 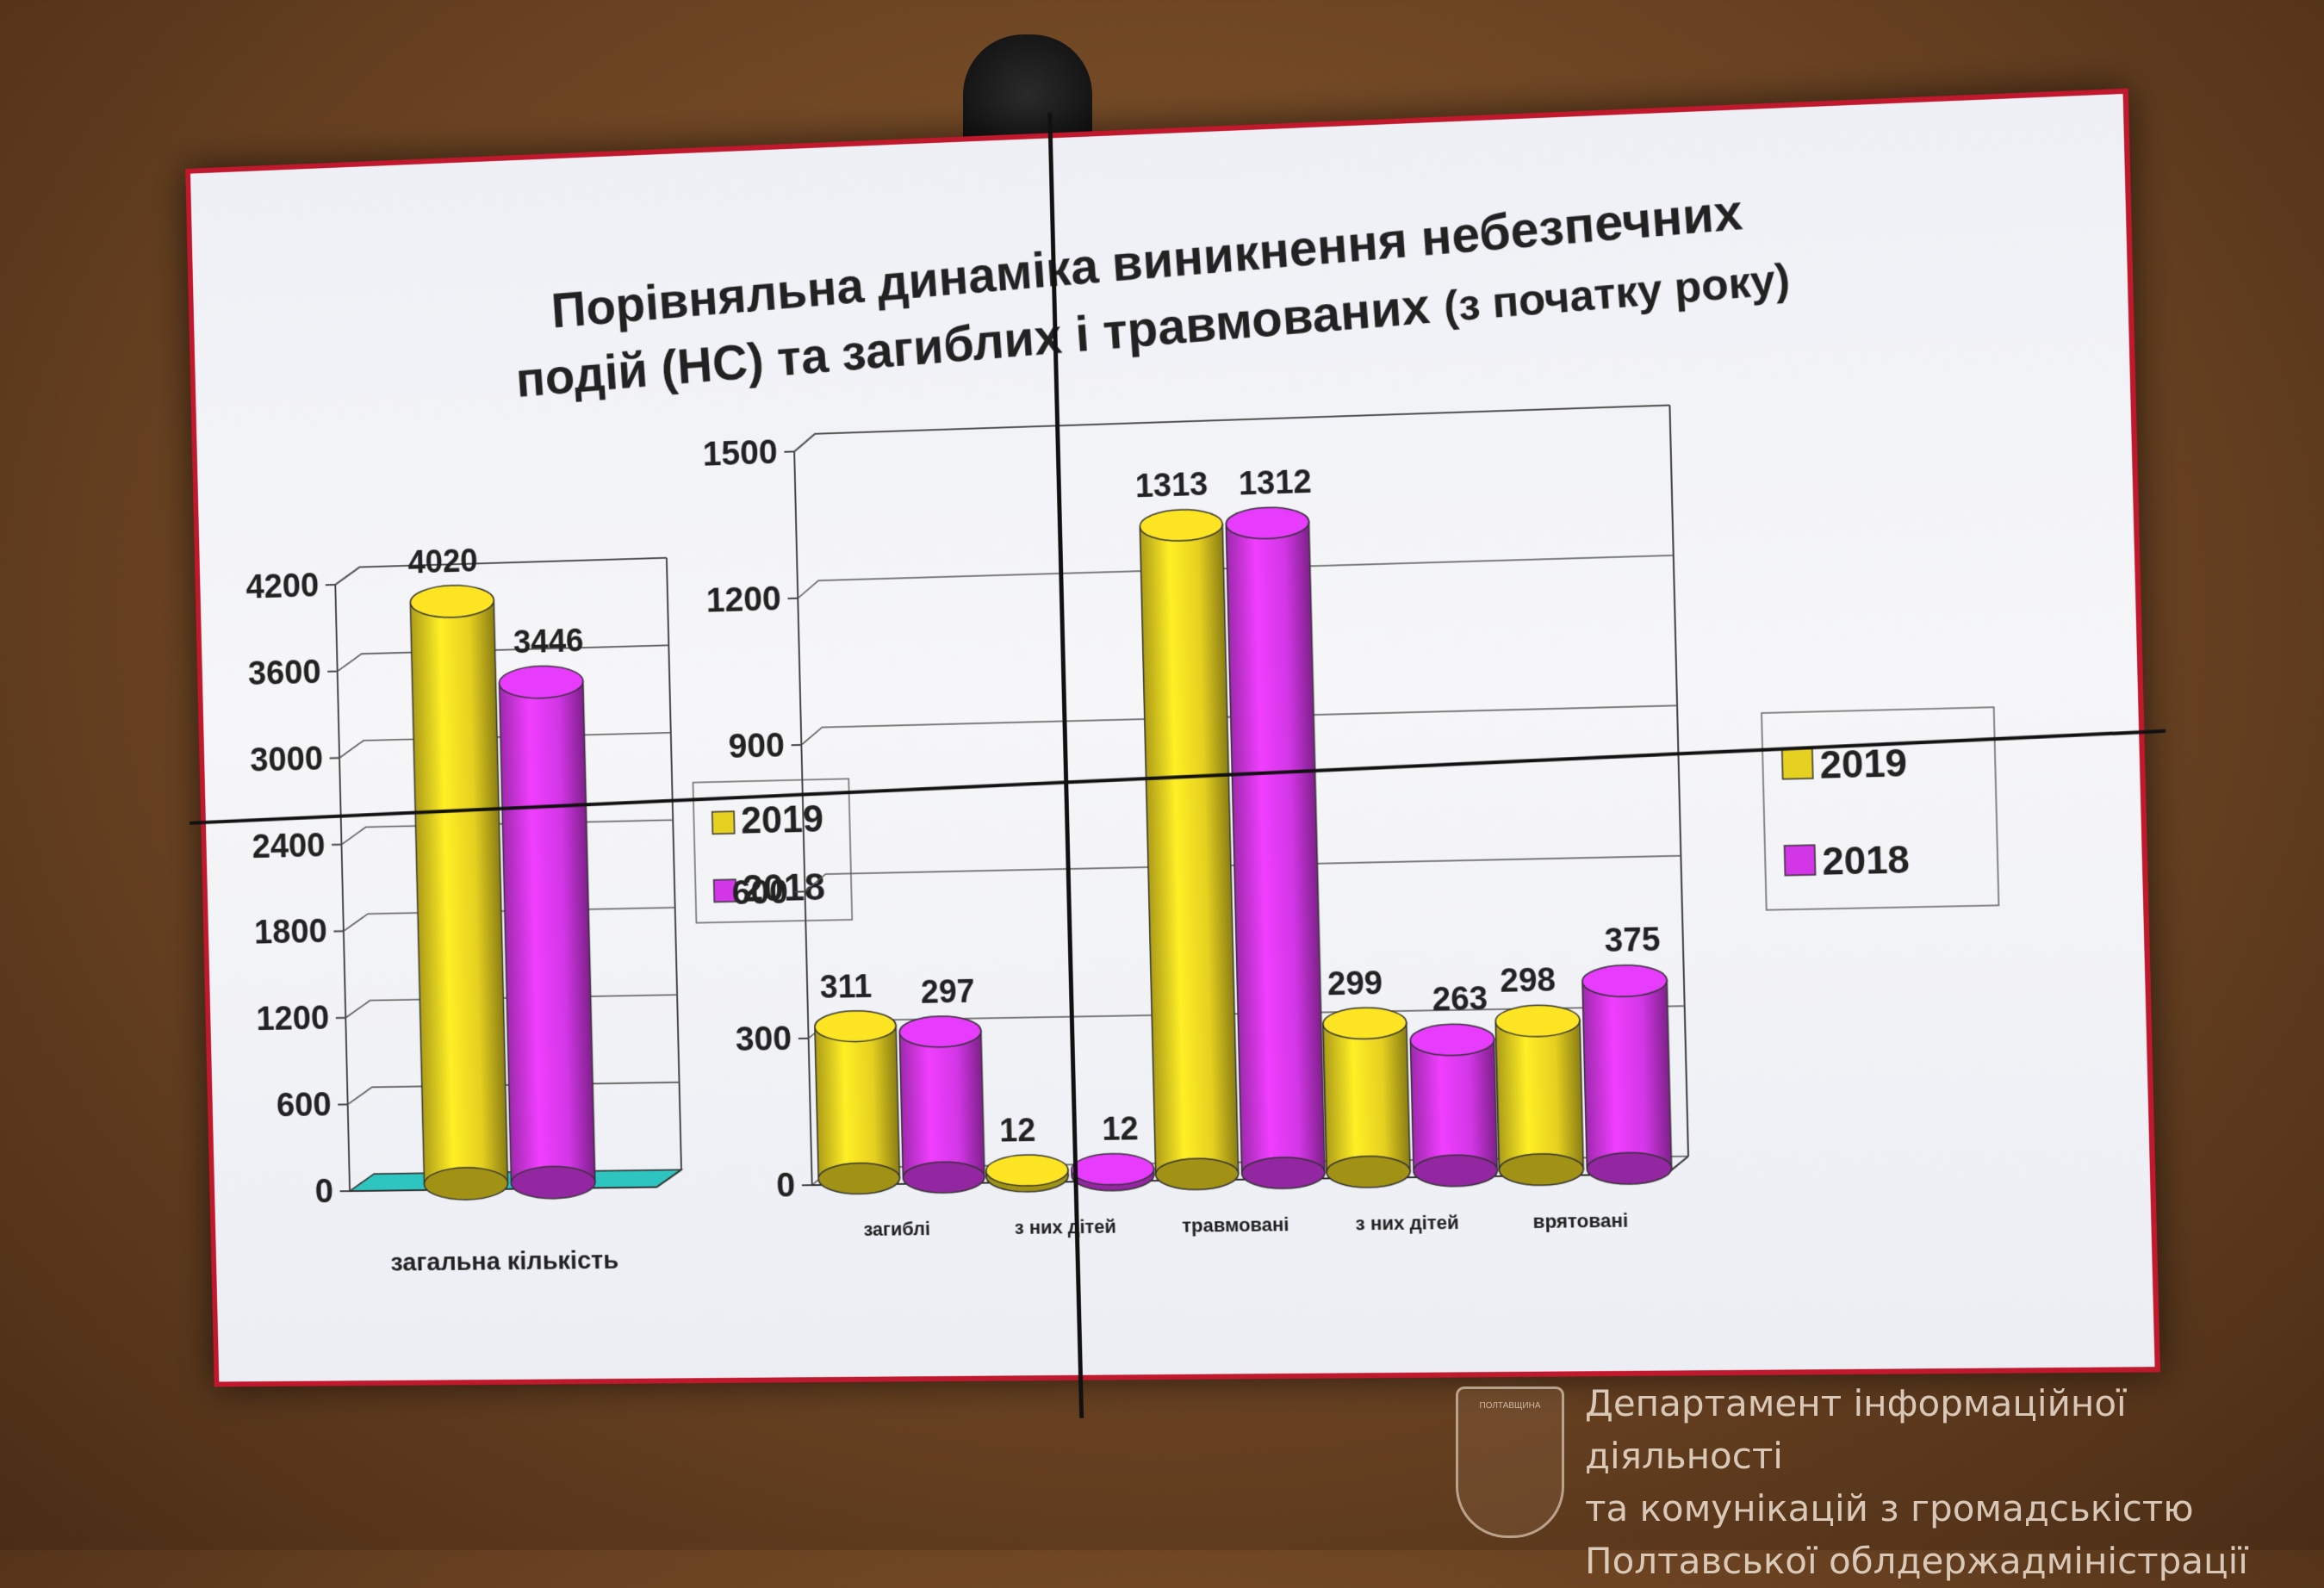 I want to click on y-tick-label: 1500, so click(x=740, y=453).